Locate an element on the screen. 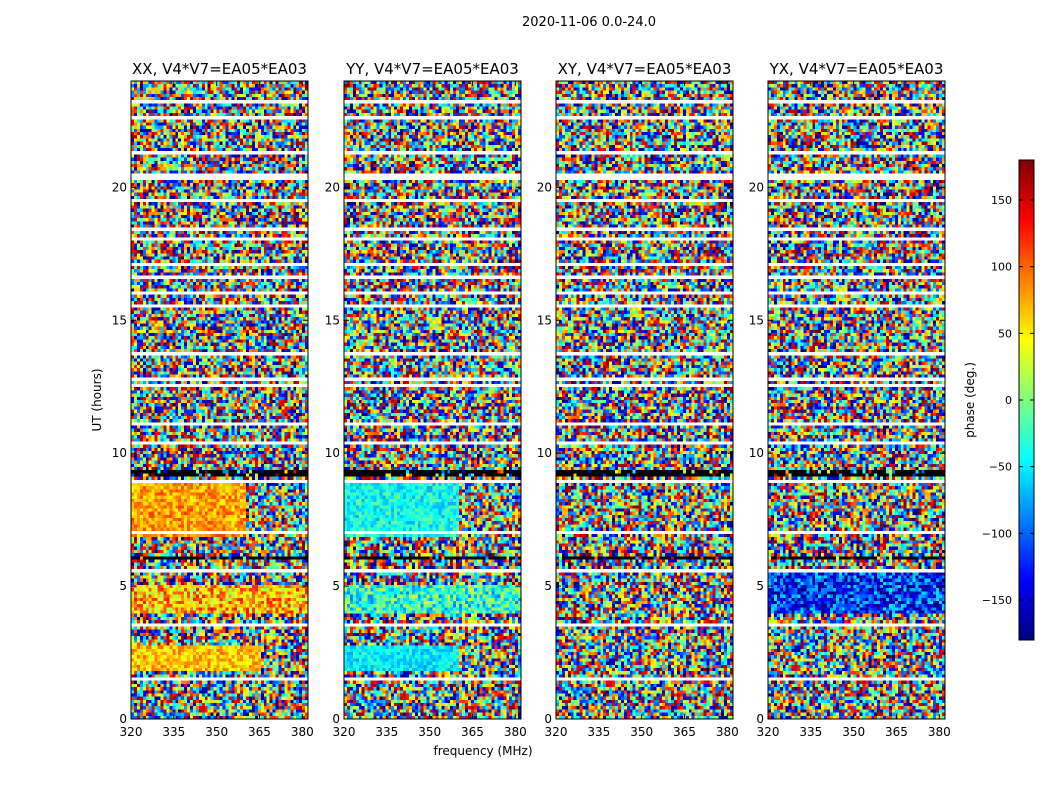  colorbar-tick-label: 50 is located at coordinates (1005, 333).